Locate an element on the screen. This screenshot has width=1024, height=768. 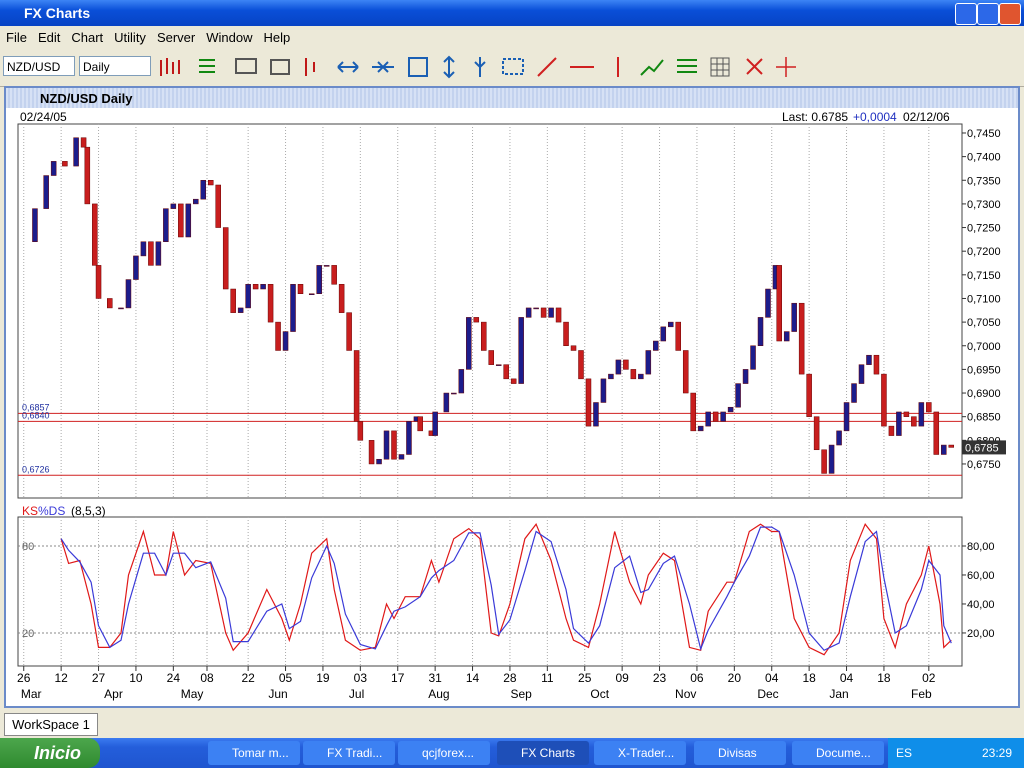
menu-item: Utility is located at coordinates (130, 37).